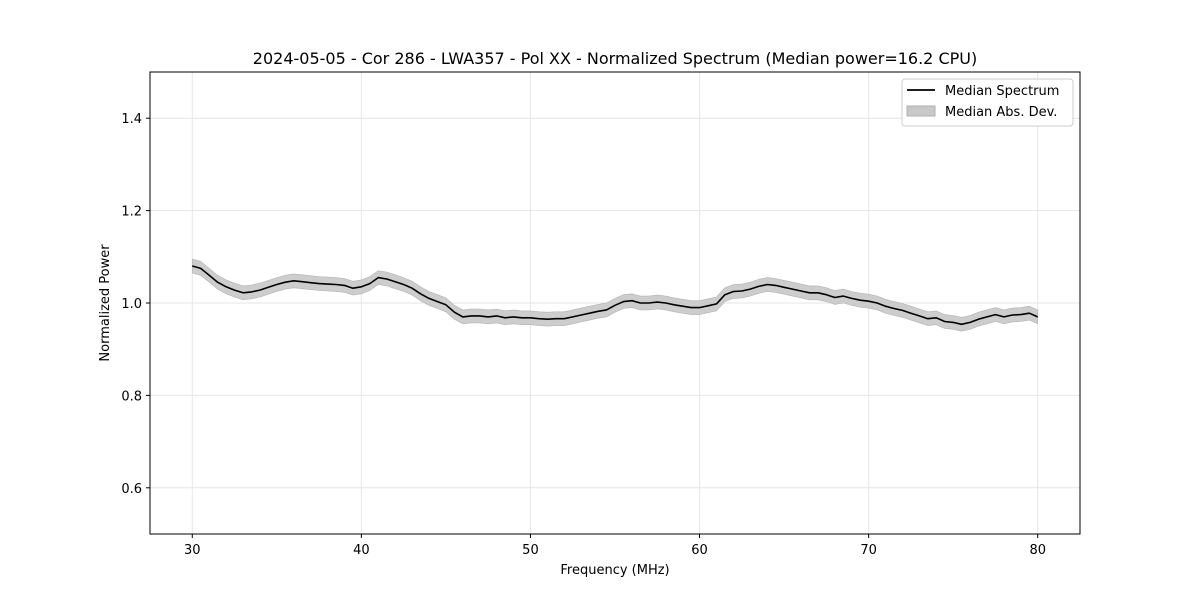 The width and height of the screenshot is (1200, 600). What do you see at coordinates (530, 550) in the screenshot?
I see `x-tick-label: 50` at bounding box center [530, 550].